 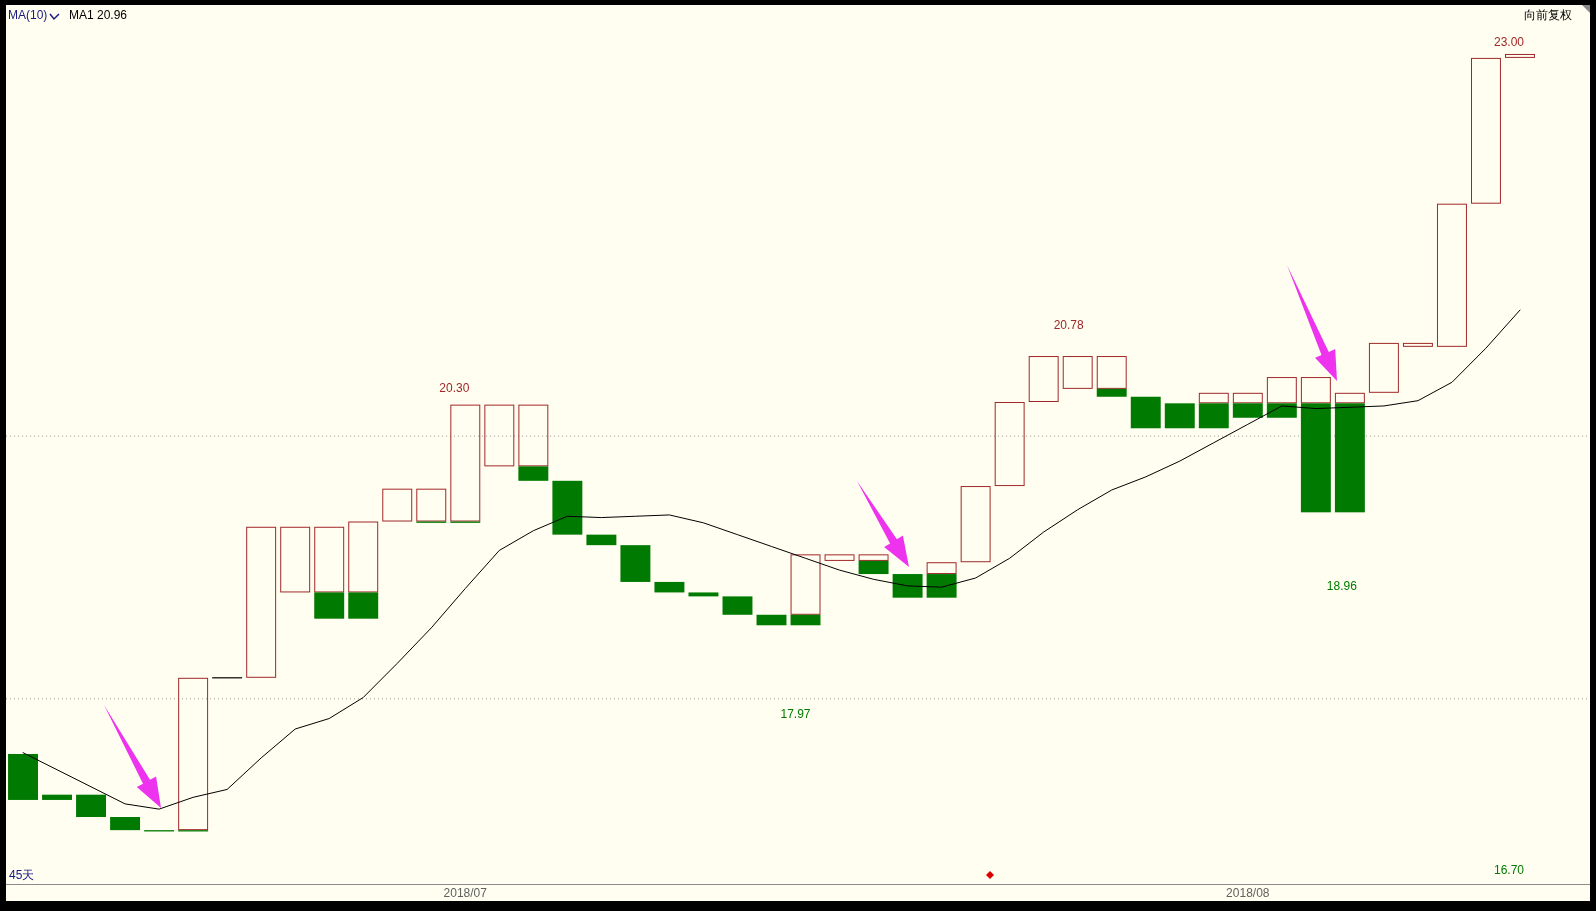 I want to click on annotation: 20.78, so click(x=1069, y=325).